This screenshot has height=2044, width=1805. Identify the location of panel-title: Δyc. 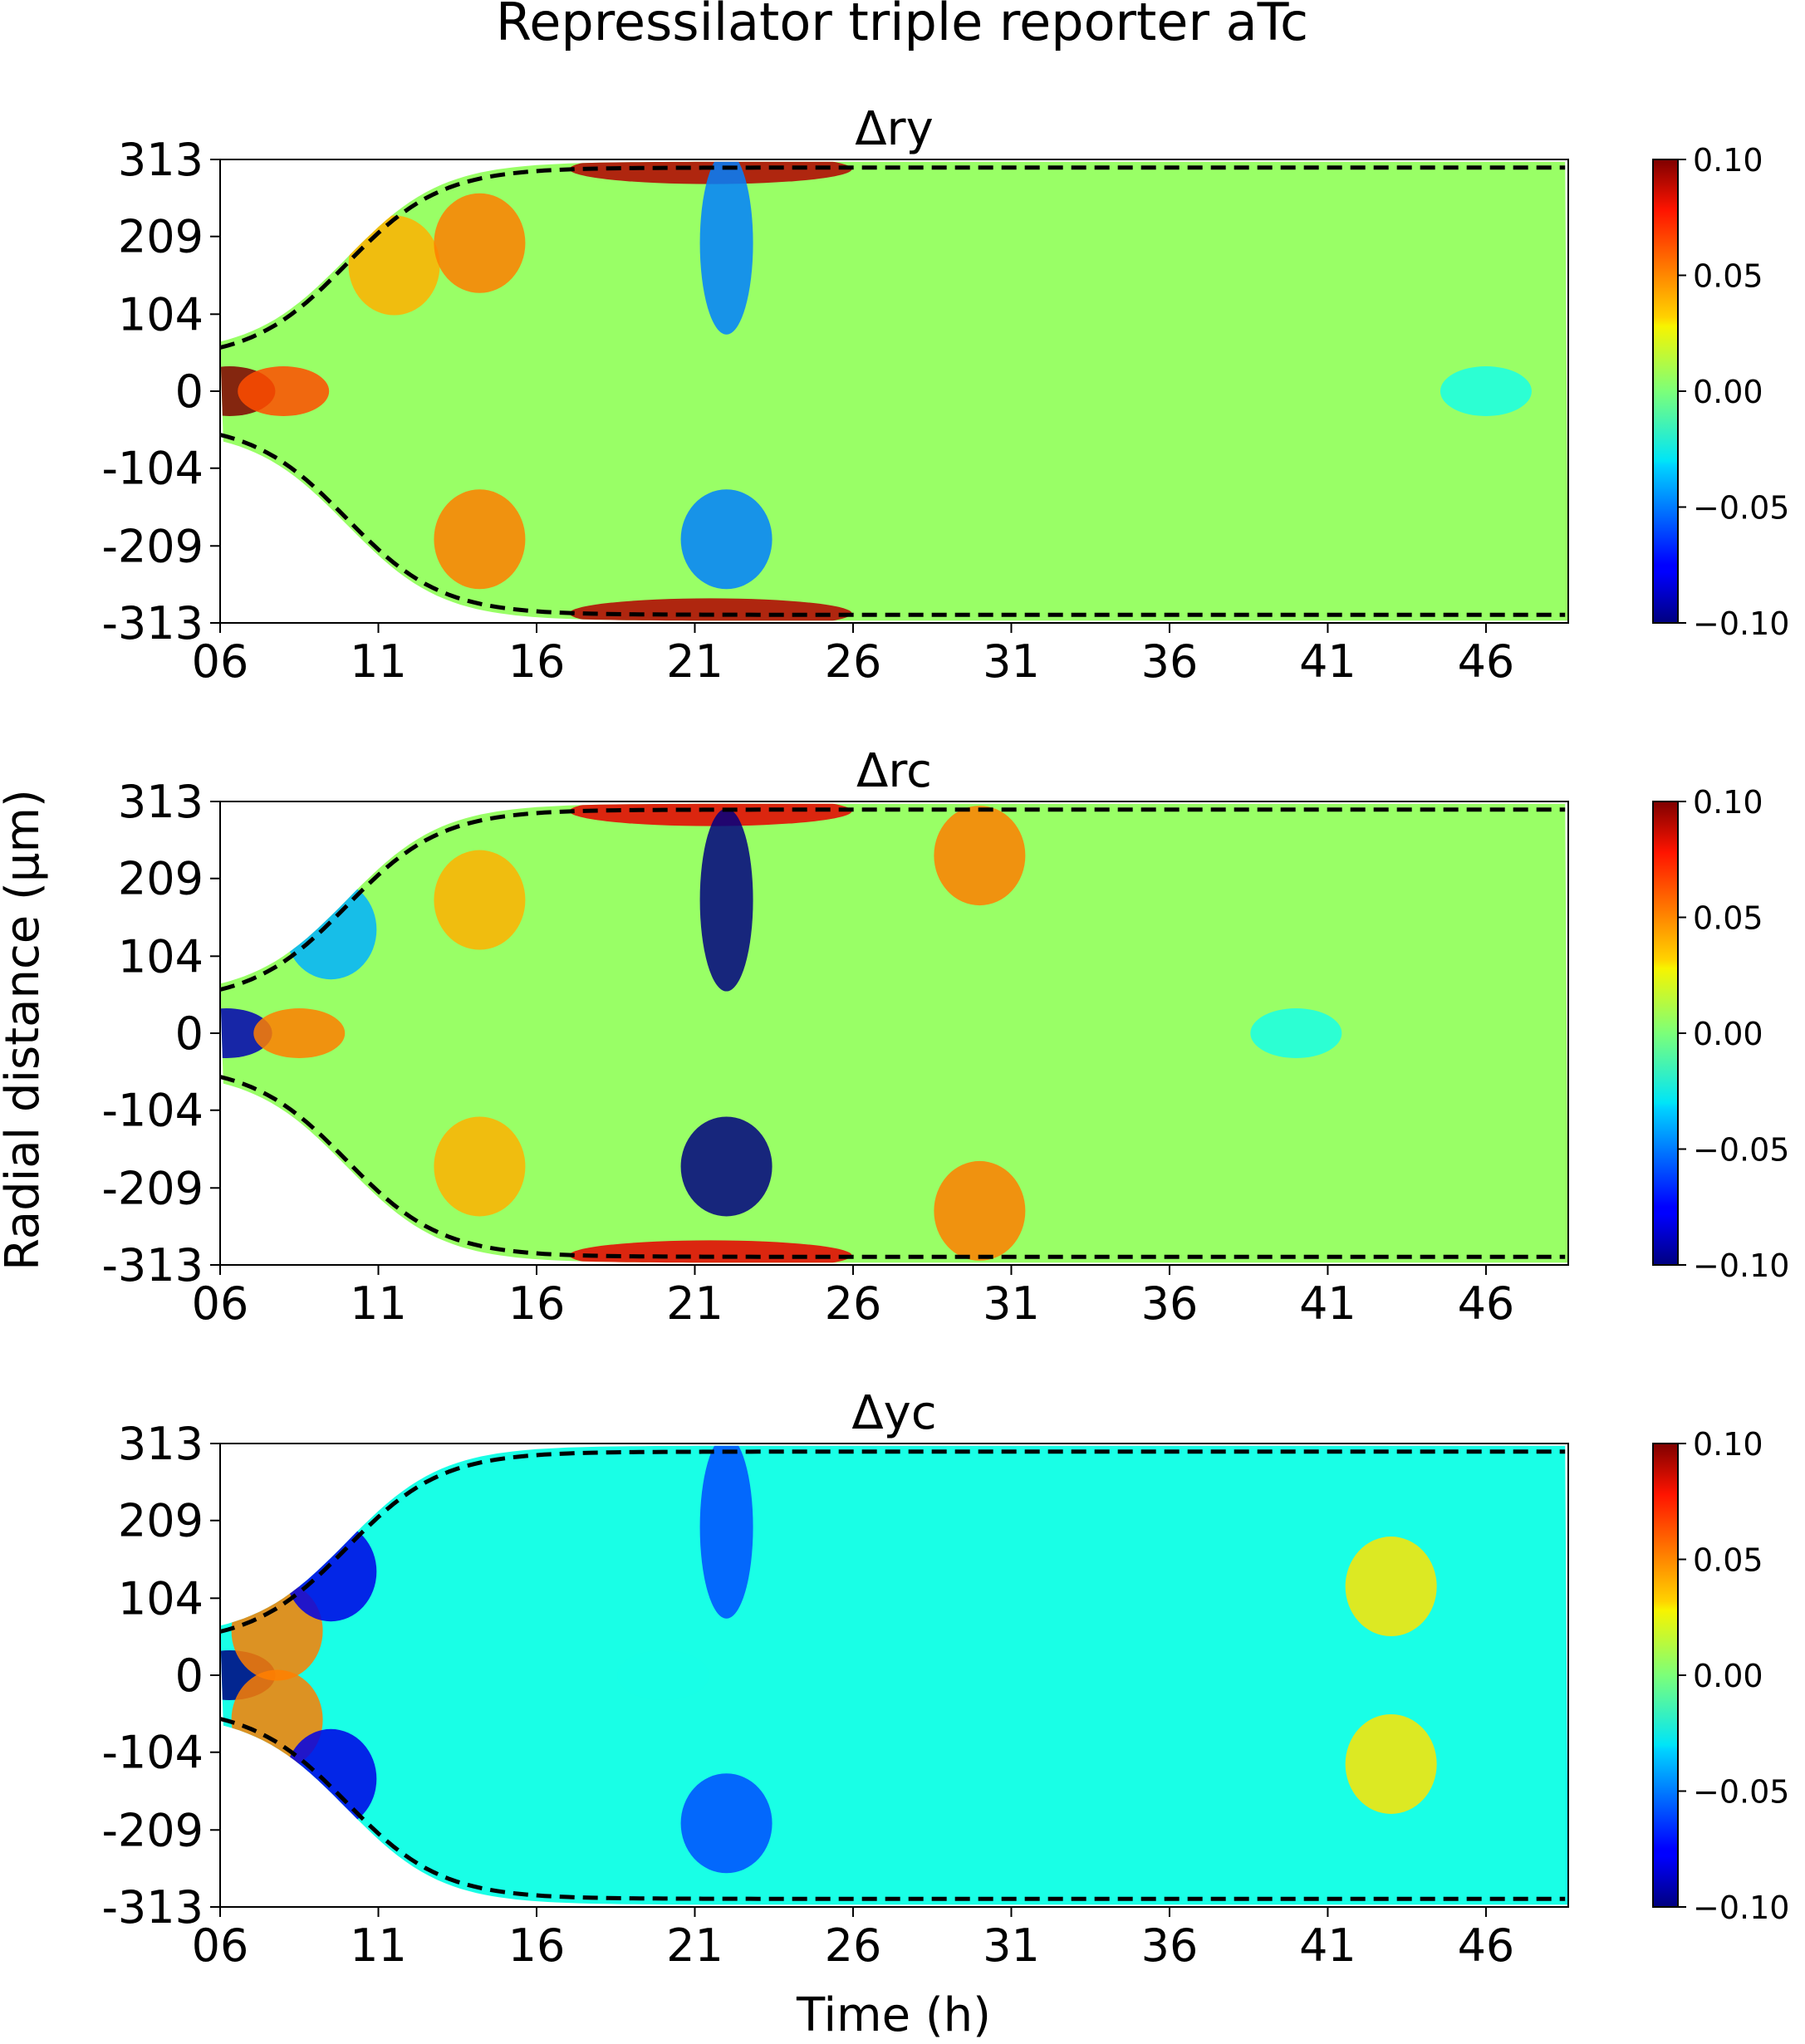
(894, 1413).